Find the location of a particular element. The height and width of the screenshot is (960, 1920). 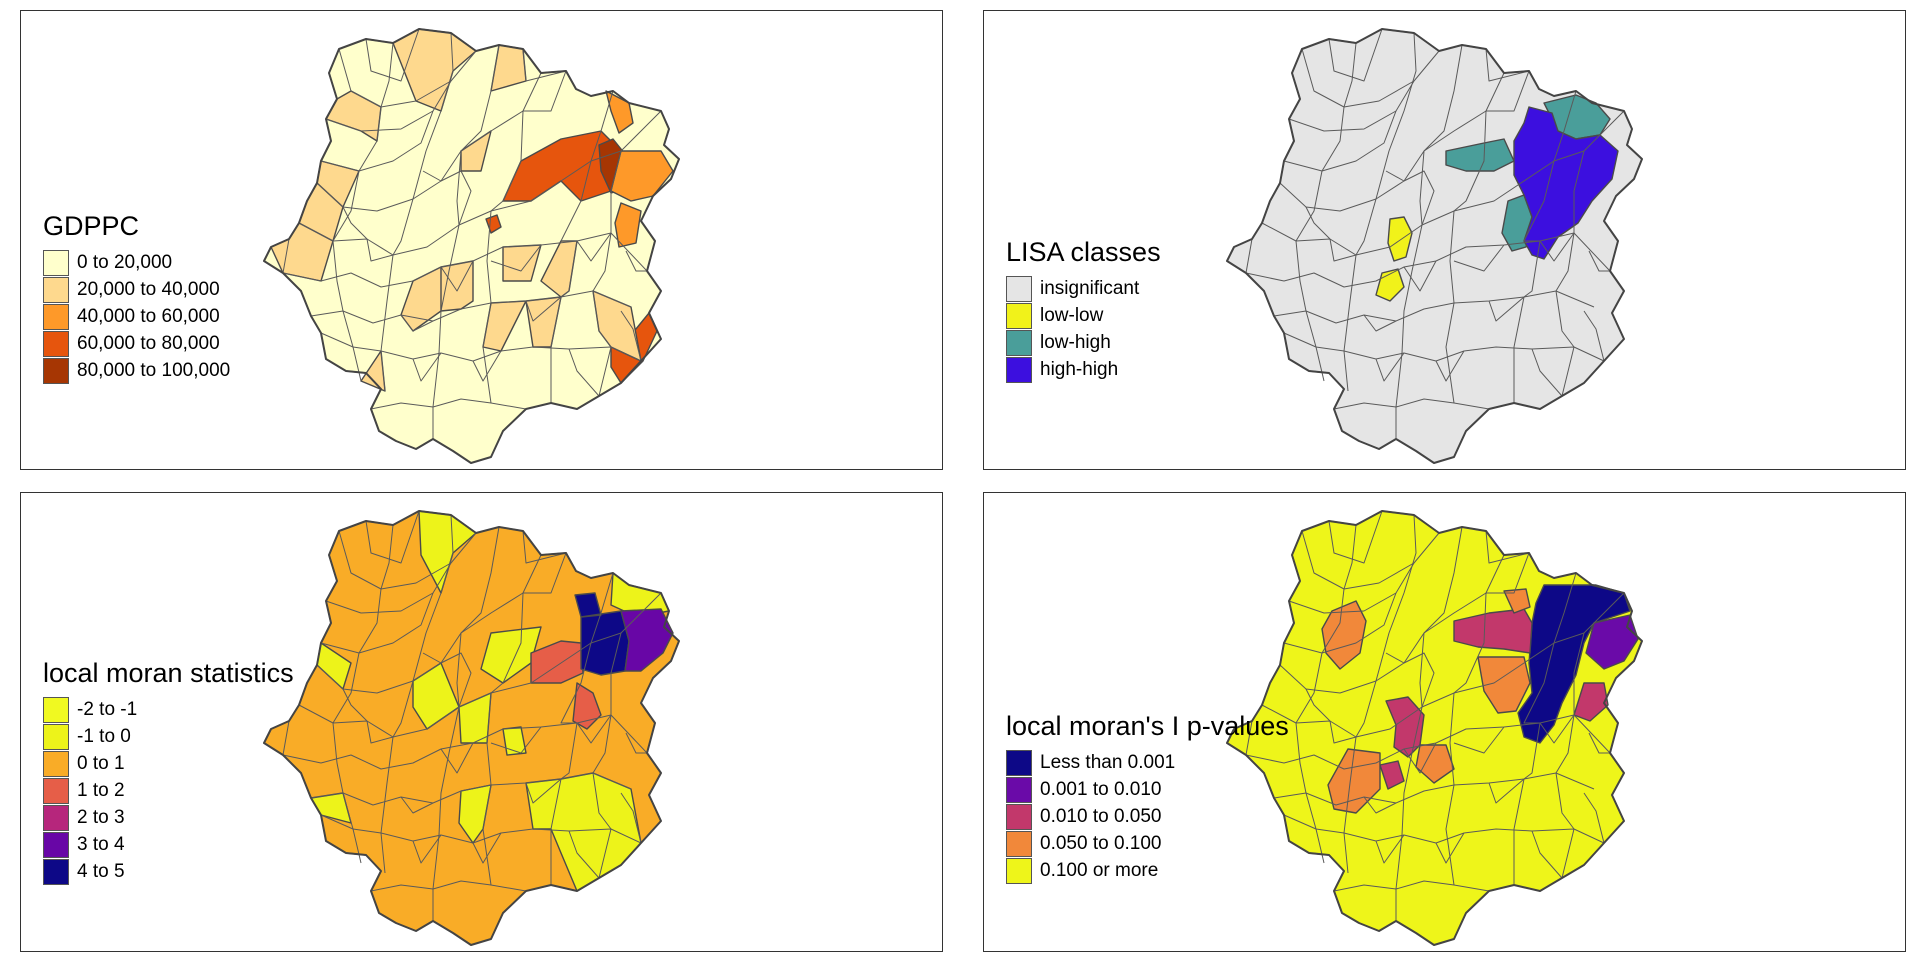

lisa-legend-label: insignificant is located at coordinates (1090, 288).